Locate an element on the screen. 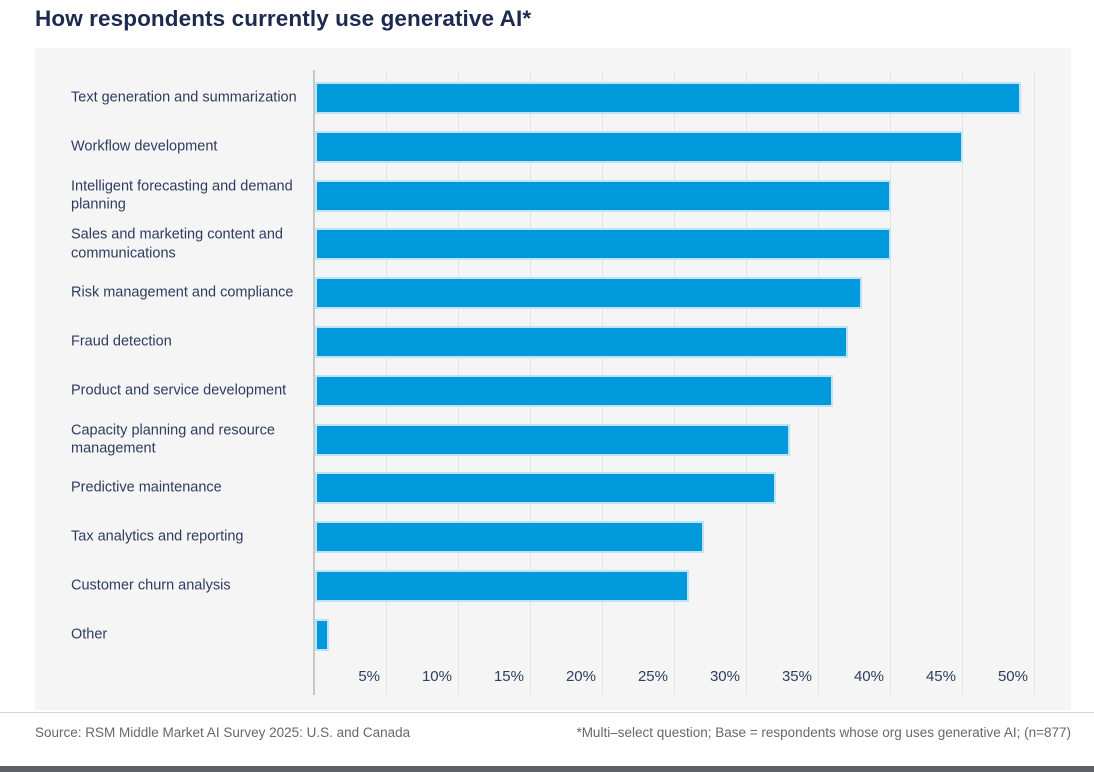 The width and height of the screenshot is (1094, 772). category-label: Tax analytics and reporting is located at coordinates (157, 536).